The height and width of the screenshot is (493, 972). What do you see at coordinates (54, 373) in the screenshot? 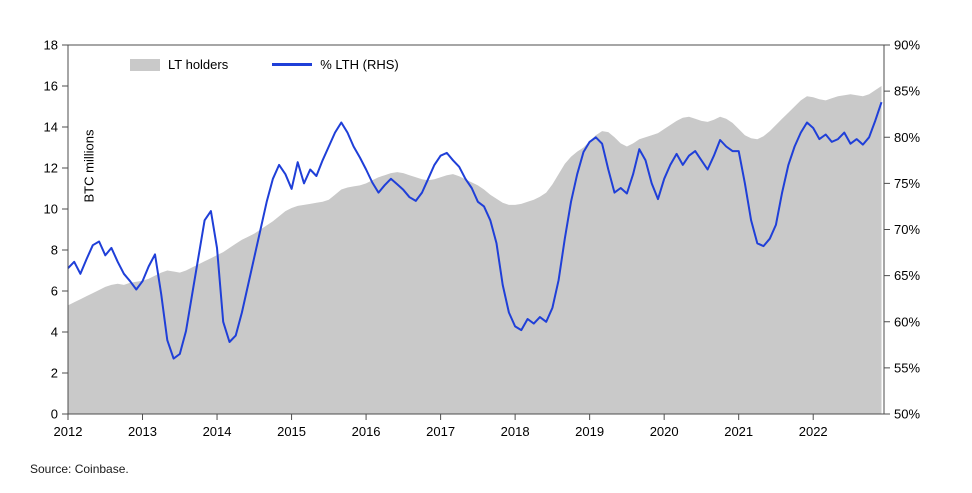
I see `left-tick-label: 2` at bounding box center [54, 373].